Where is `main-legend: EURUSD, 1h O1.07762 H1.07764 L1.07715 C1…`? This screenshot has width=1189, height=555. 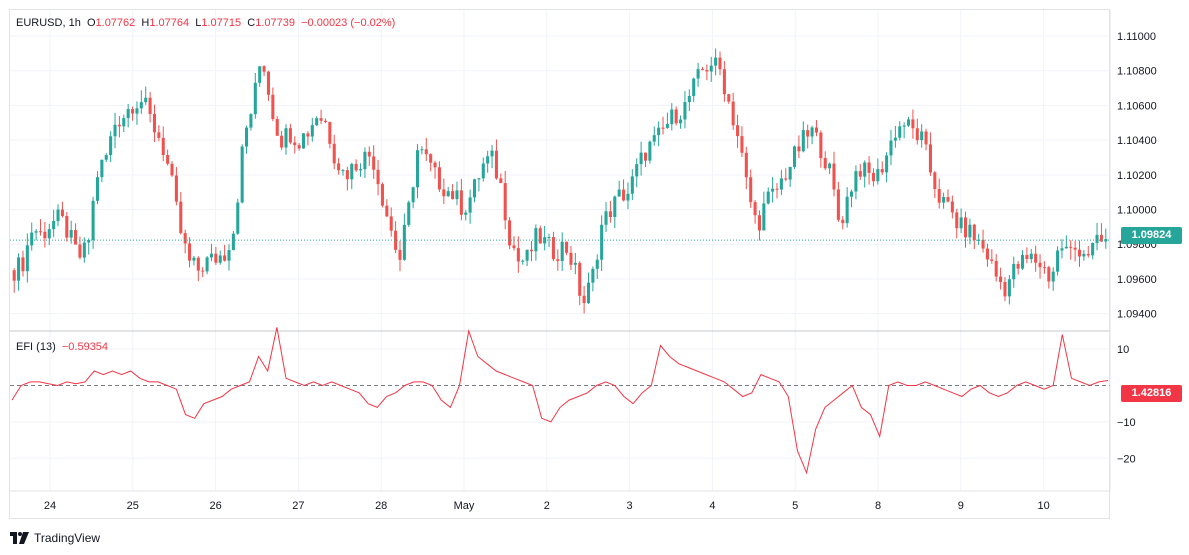 main-legend: EURUSD, 1h O1.07762 H1.07764 L1.07715 C1… is located at coordinates (206, 23).